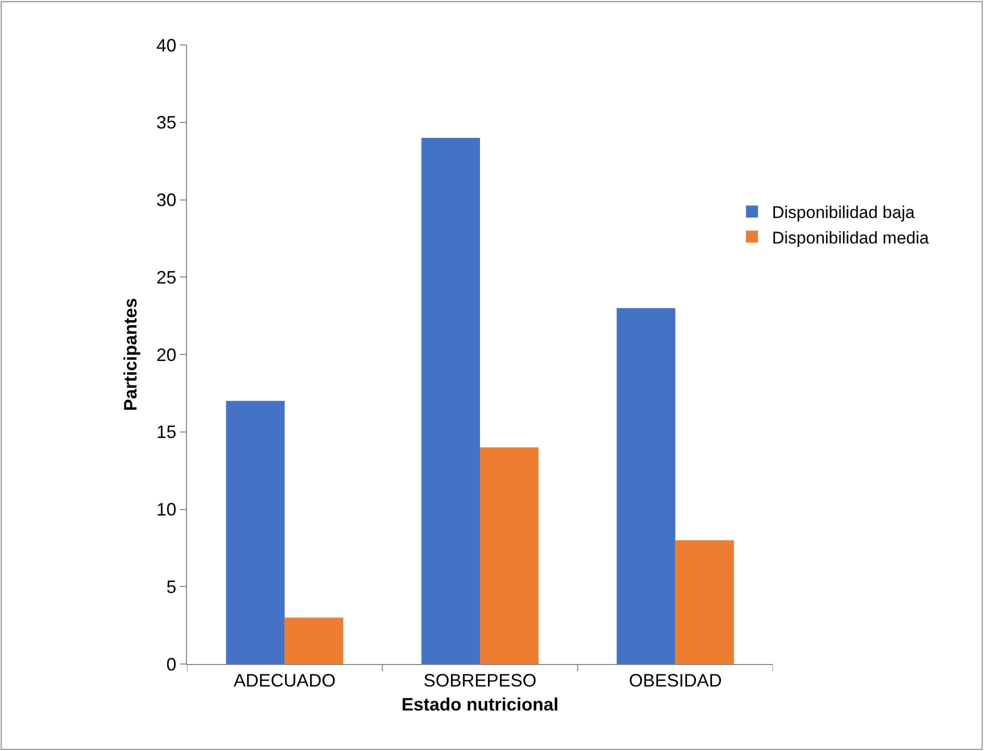  What do you see at coordinates (480, 704) in the screenshot?
I see `x-axis-title: Estado nutricional` at bounding box center [480, 704].